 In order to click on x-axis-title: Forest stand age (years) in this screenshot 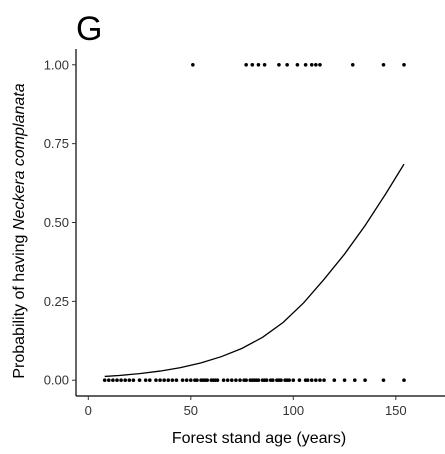, I will do `click(259, 438)`.